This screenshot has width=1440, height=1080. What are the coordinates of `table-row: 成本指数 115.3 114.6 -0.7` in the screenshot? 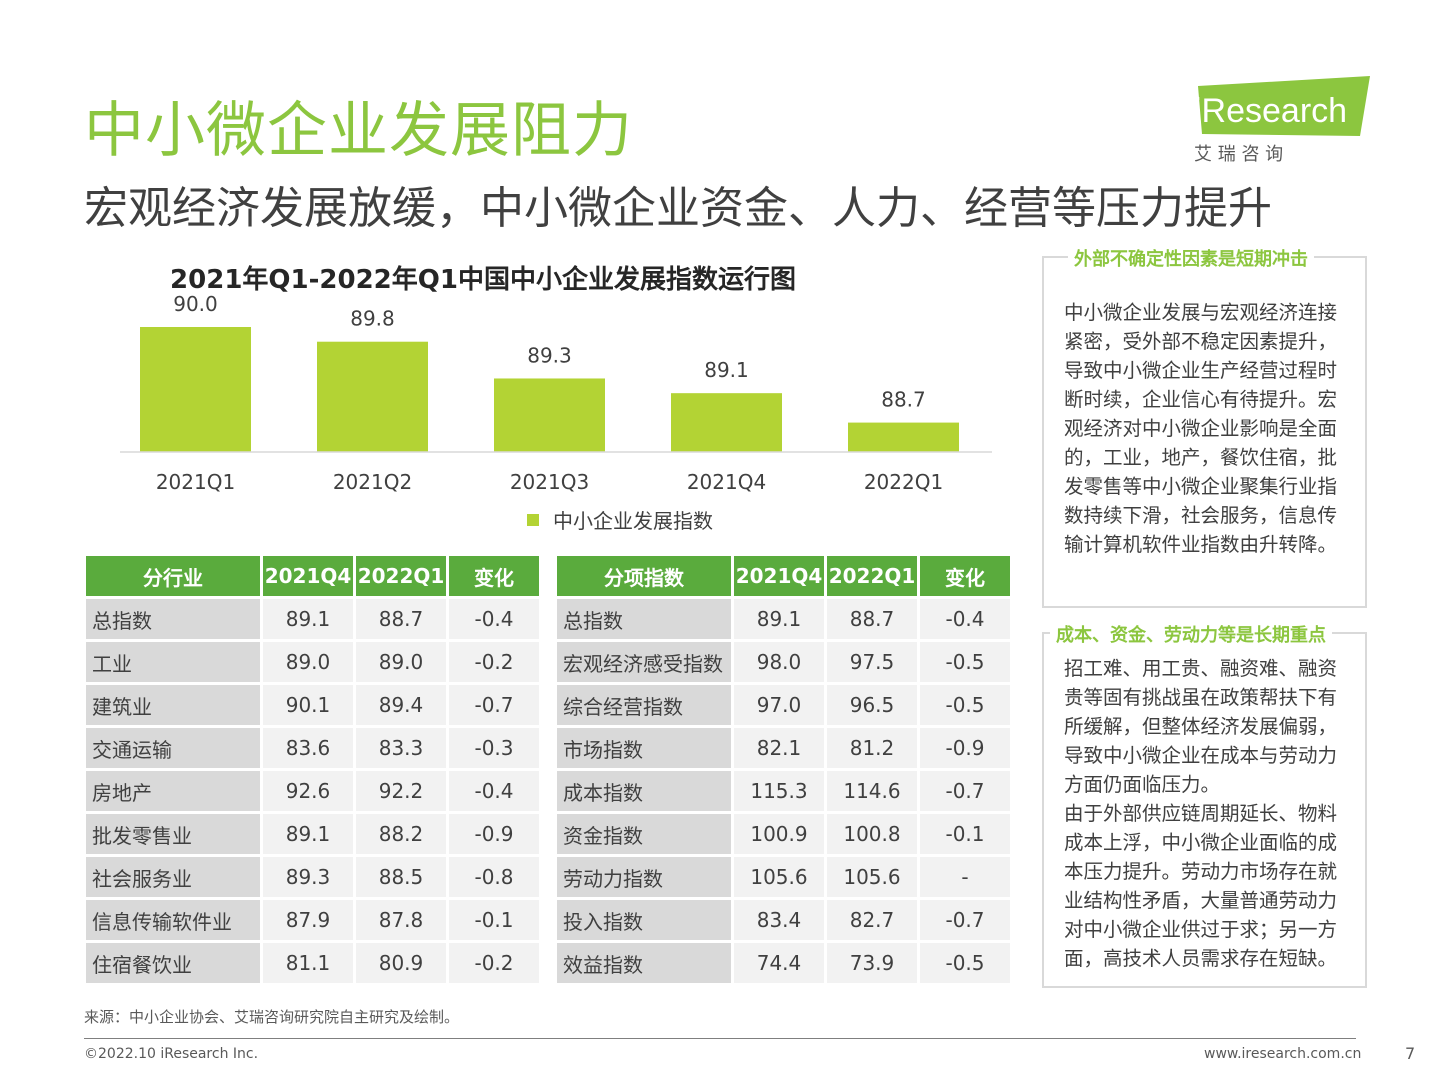 It's located at (783, 791).